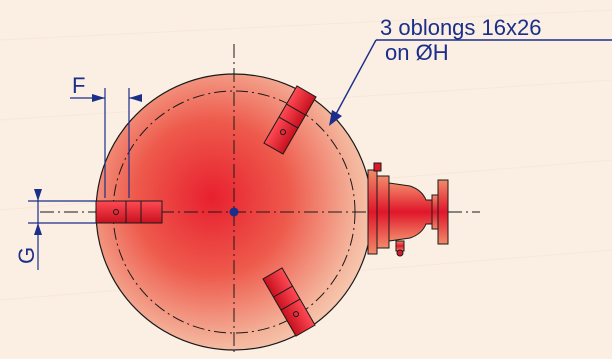 Image resolution: width=612 pixels, height=359 pixels. What do you see at coordinates (377, 167) in the screenshot?
I see `nozzle-top-stub` at bounding box center [377, 167].